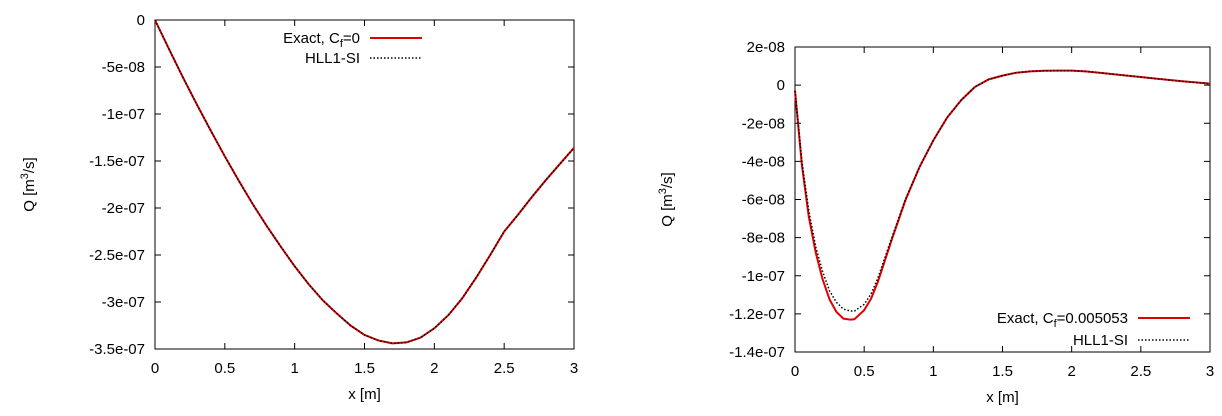 The width and height of the screenshot is (1222, 416). What do you see at coordinates (123, 208) in the screenshot?
I see `y-tick-label: -2e-07` at bounding box center [123, 208].